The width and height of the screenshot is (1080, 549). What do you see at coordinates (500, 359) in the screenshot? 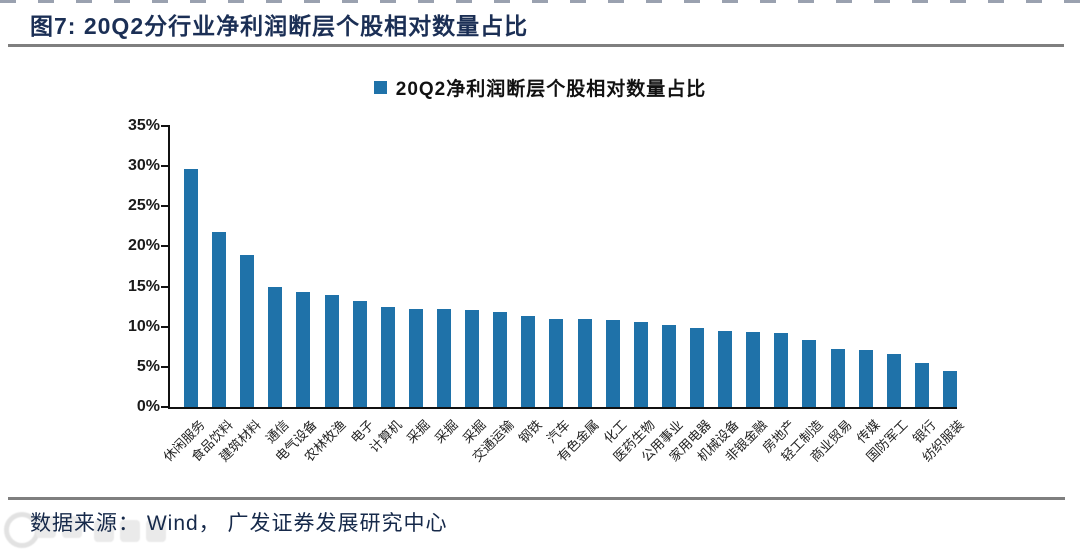
I see `bar-交通运输` at bounding box center [500, 359].